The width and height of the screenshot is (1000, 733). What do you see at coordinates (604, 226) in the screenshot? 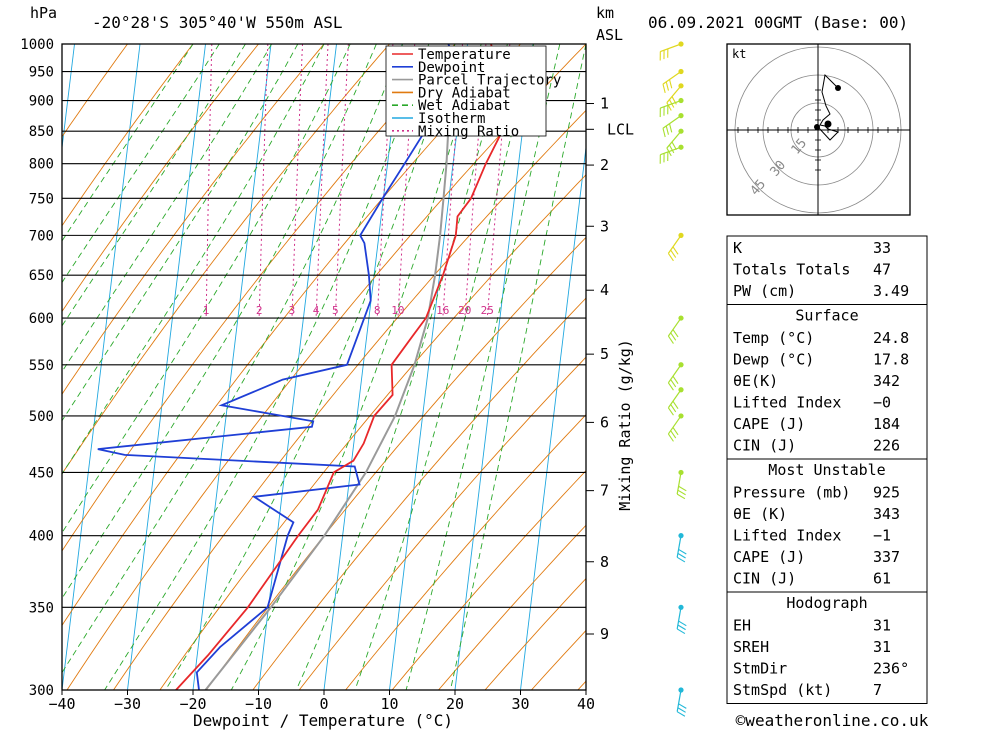
I see `km-tick-label: 3` at bounding box center [604, 226].